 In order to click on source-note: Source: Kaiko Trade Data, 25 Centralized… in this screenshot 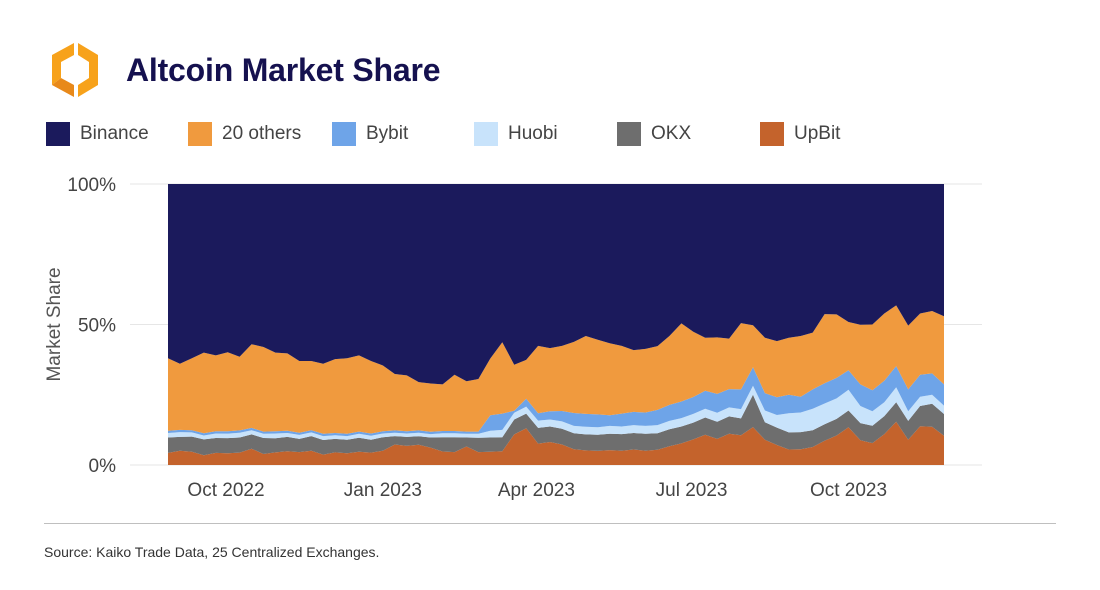, I will do `click(212, 552)`.